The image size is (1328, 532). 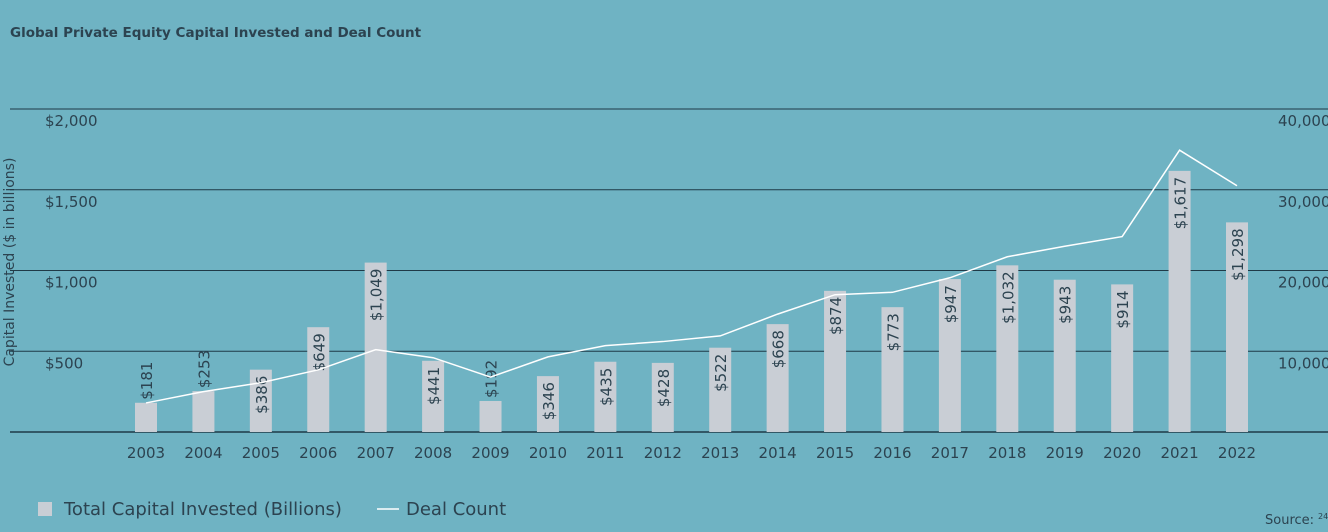 I want to click on value-label: $253, so click(x=204, y=369).